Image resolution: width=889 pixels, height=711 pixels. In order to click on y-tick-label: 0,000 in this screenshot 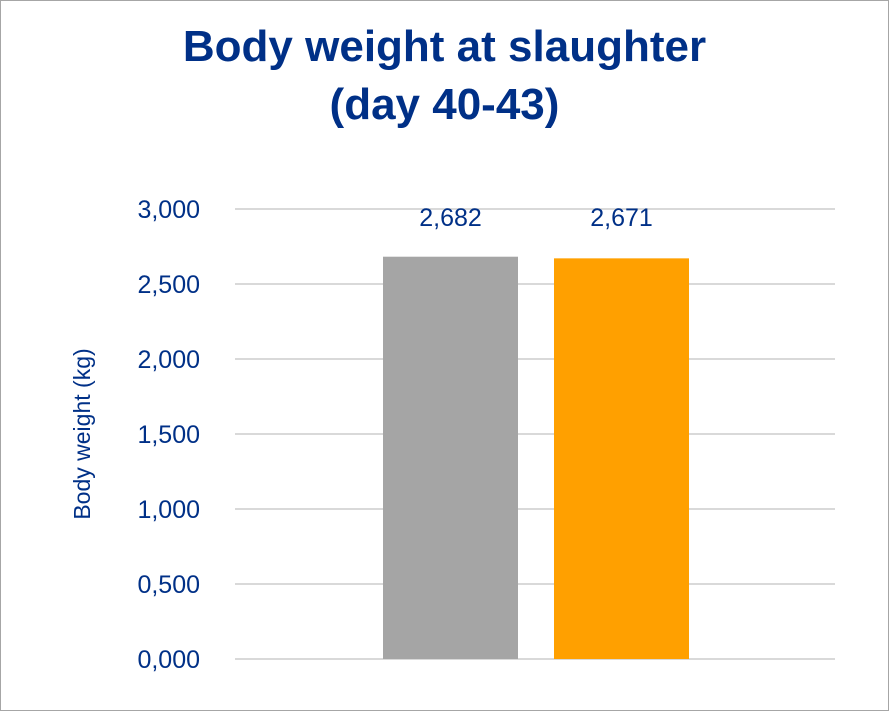, I will do `click(168, 660)`.